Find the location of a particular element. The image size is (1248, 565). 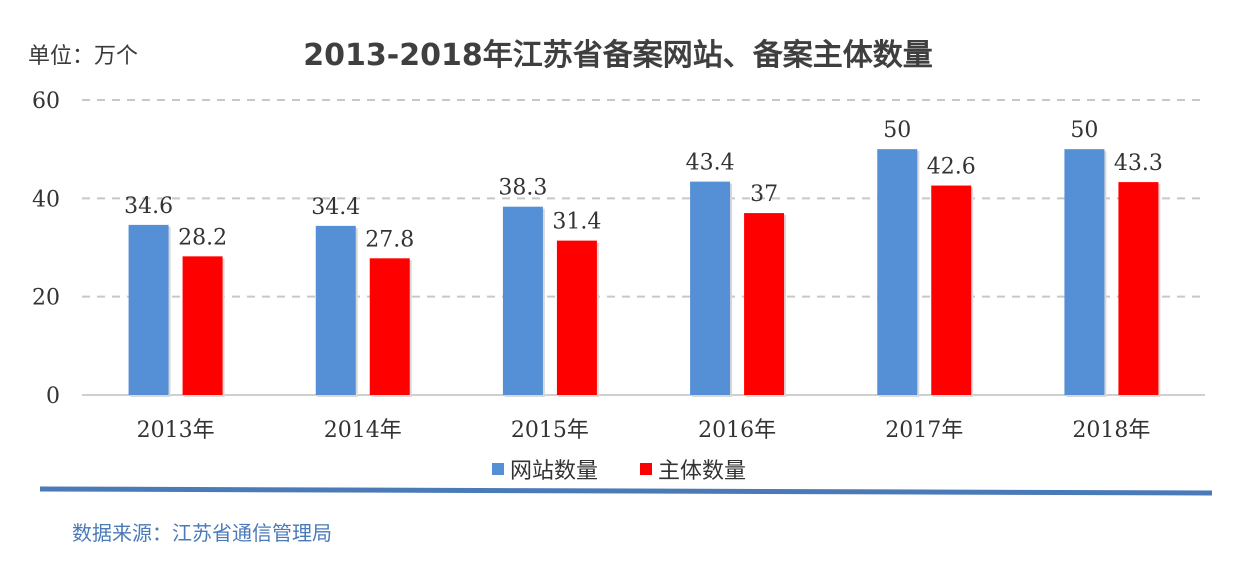

data-label: 38.3 is located at coordinates (522, 188).